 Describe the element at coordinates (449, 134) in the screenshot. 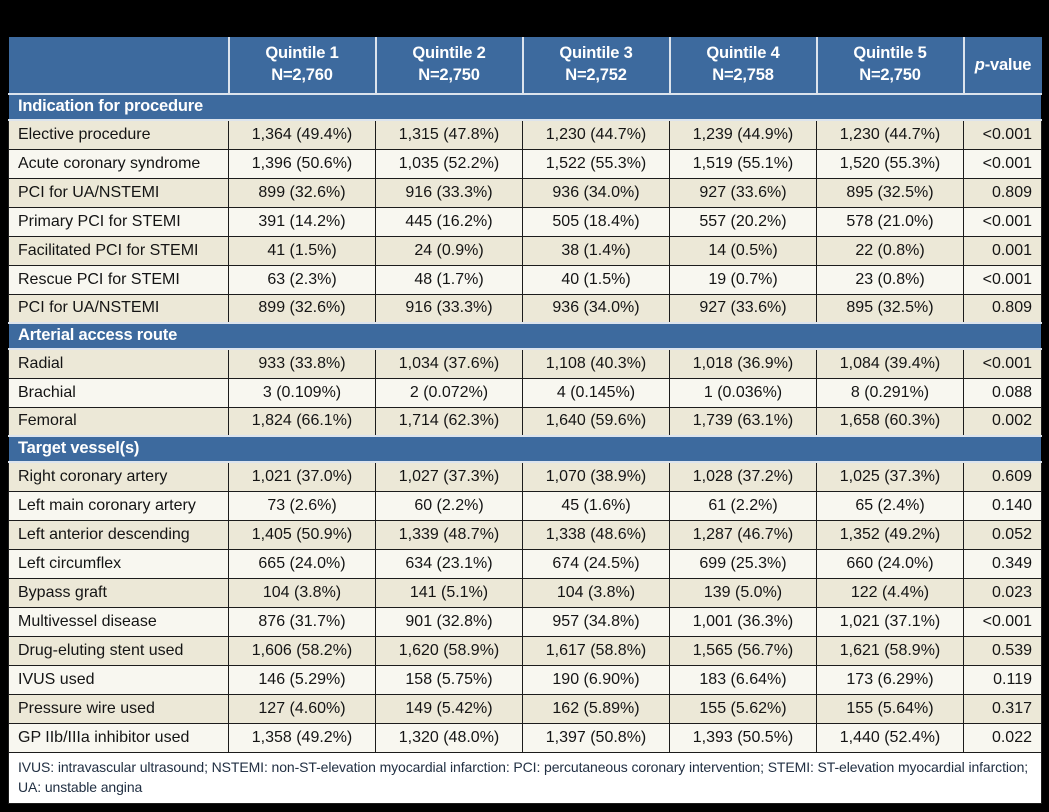

I see `cell-value: 1,315 (47.8%)` at that location.